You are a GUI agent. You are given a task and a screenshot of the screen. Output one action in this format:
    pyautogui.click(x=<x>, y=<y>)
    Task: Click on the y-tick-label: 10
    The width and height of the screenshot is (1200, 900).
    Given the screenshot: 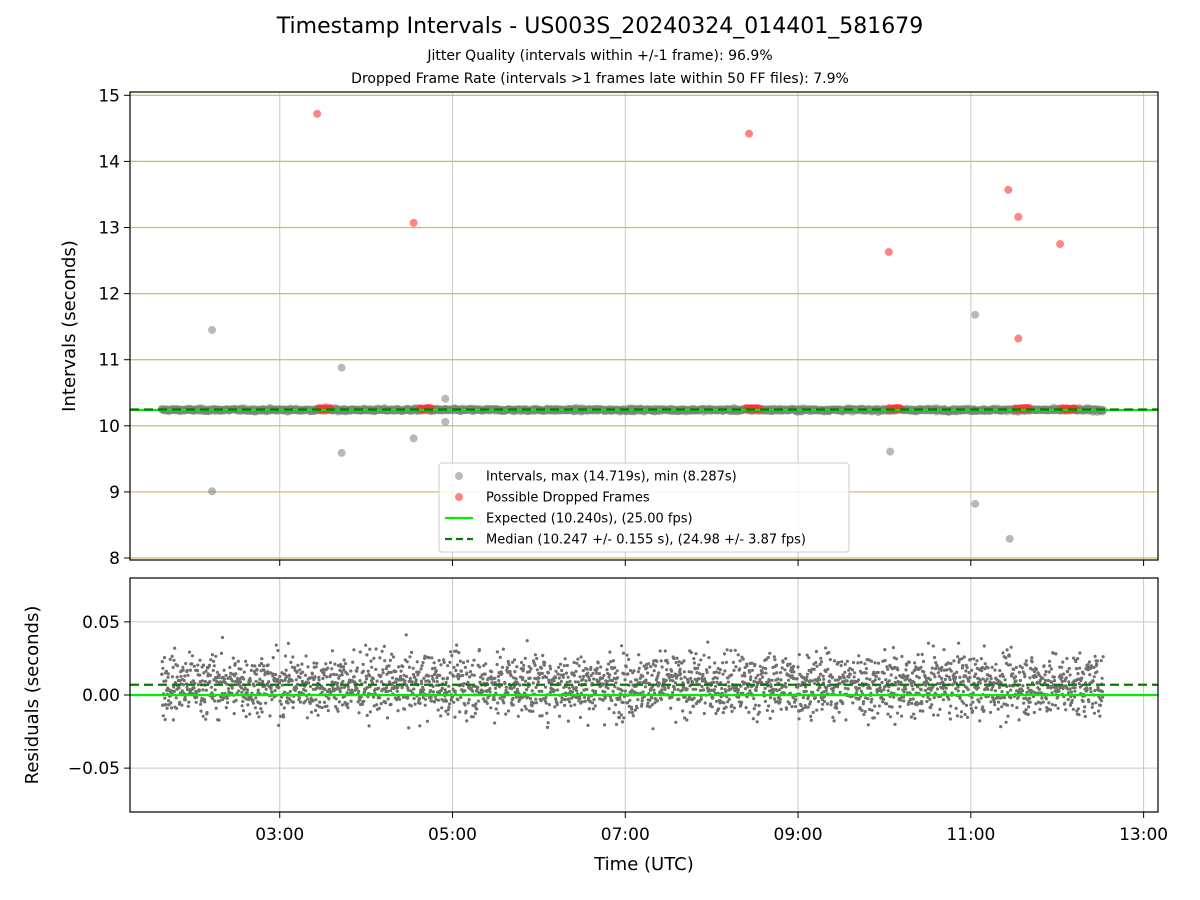 What is the action you would take?
    pyautogui.click(x=109, y=427)
    